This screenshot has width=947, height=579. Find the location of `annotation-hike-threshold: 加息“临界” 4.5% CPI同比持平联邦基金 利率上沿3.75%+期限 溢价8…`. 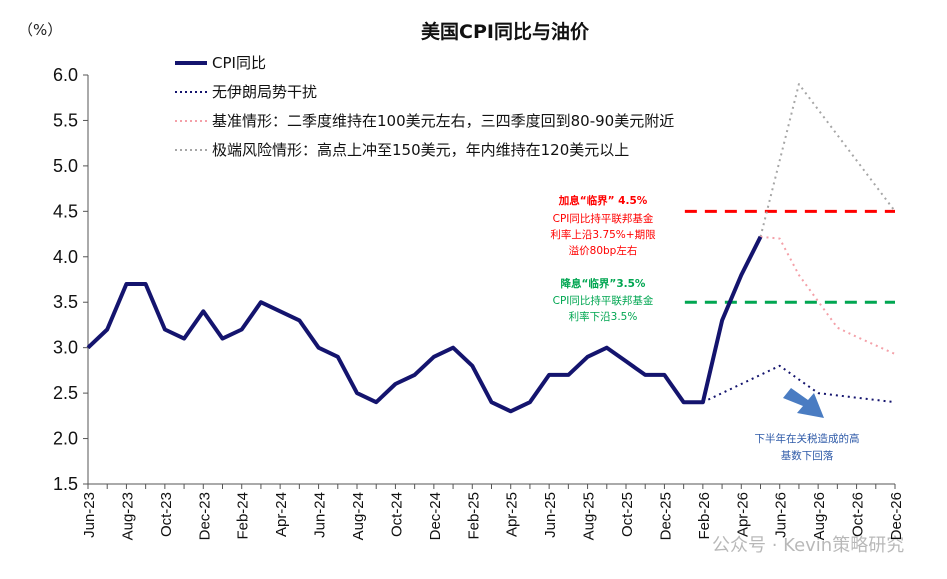

annotation-hike-threshold: 加息“临界” 4.5% CPI同比持平联邦基金 利率上沿3.75%+期限 溢价8… is located at coordinates (603, 225).